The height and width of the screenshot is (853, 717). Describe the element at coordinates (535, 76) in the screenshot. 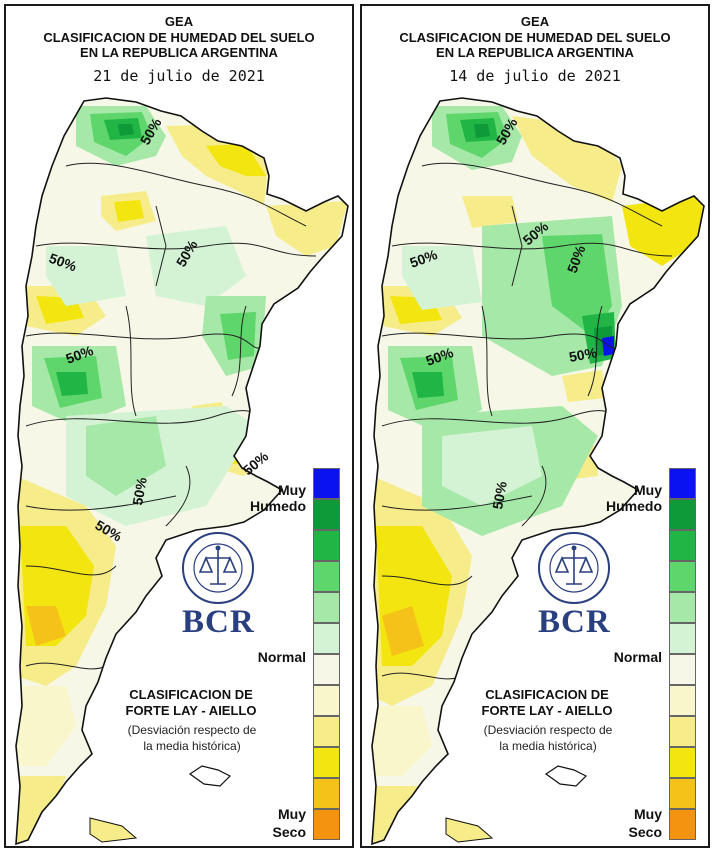

I see `map-date: 14 de julio de 2021` at that location.